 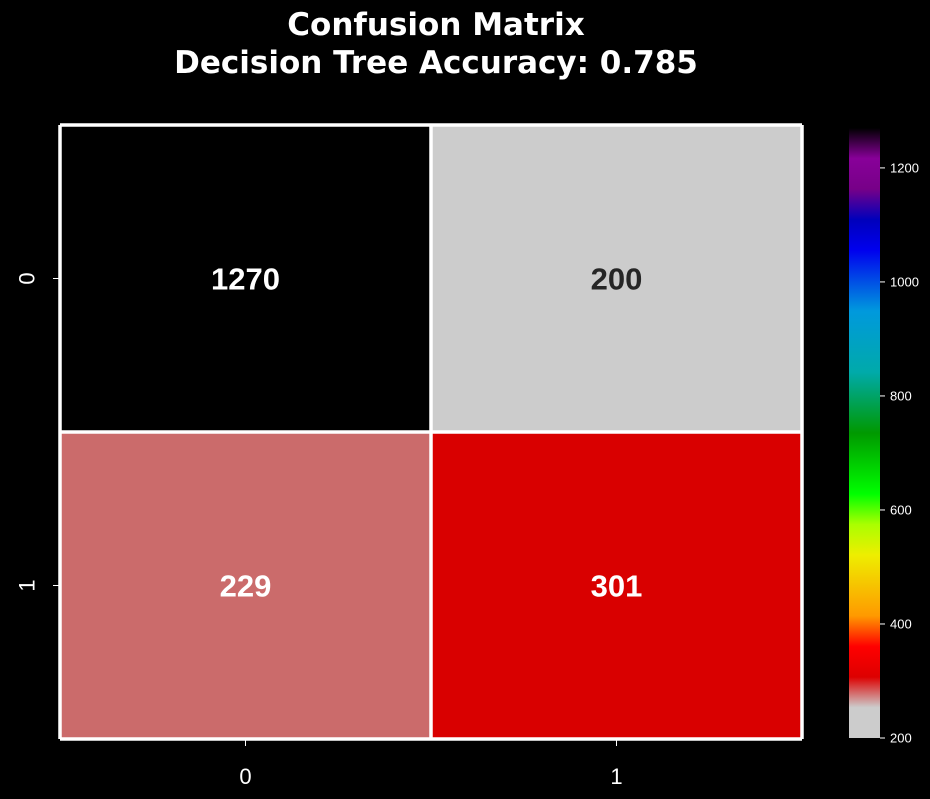 I want to click on cell-value-label-r0-c0: 1270, so click(x=245, y=279).